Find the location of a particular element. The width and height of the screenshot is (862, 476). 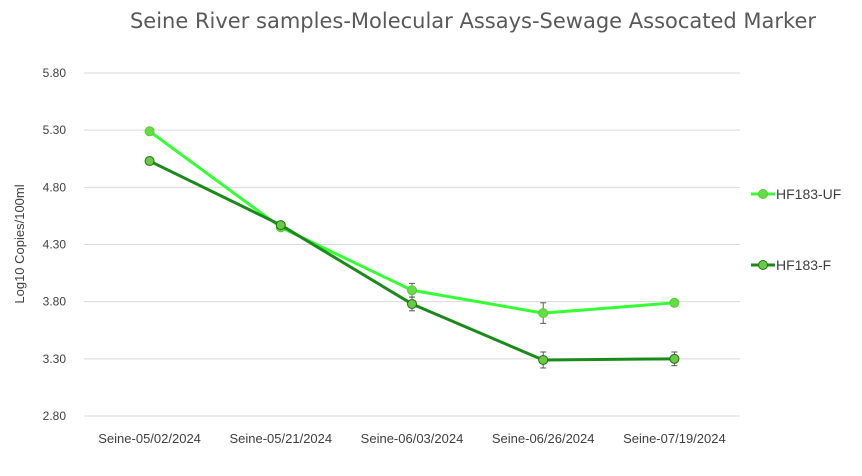

x-tick-label: Seine-05/21/2024 is located at coordinates (280, 438).